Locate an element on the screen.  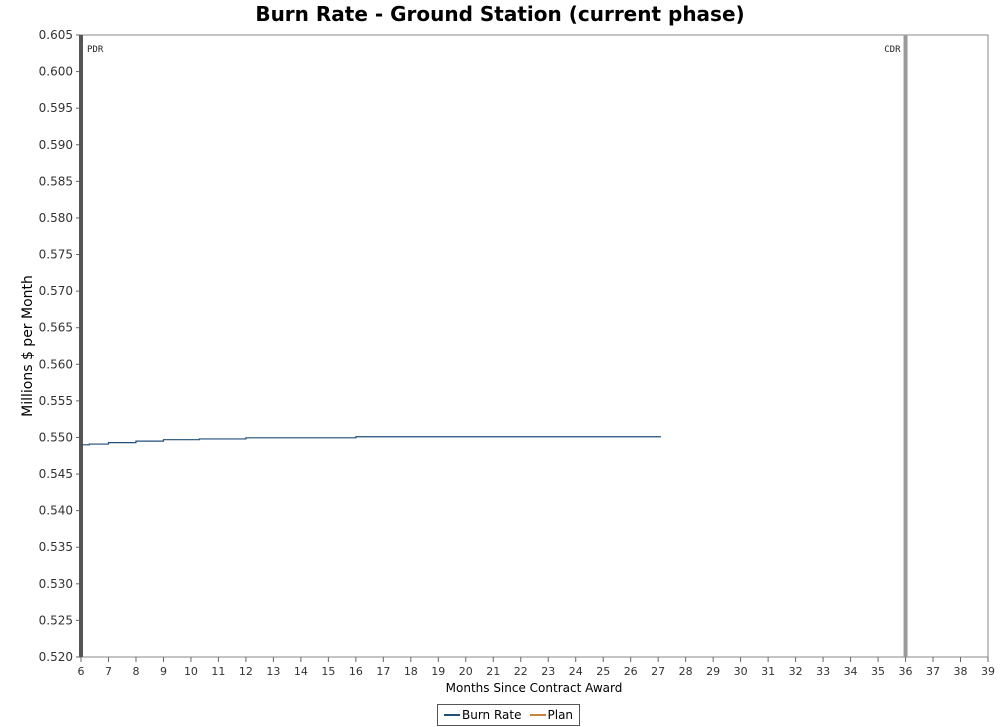
y-tick-label: 0.520 is located at coordinates (56, 657).